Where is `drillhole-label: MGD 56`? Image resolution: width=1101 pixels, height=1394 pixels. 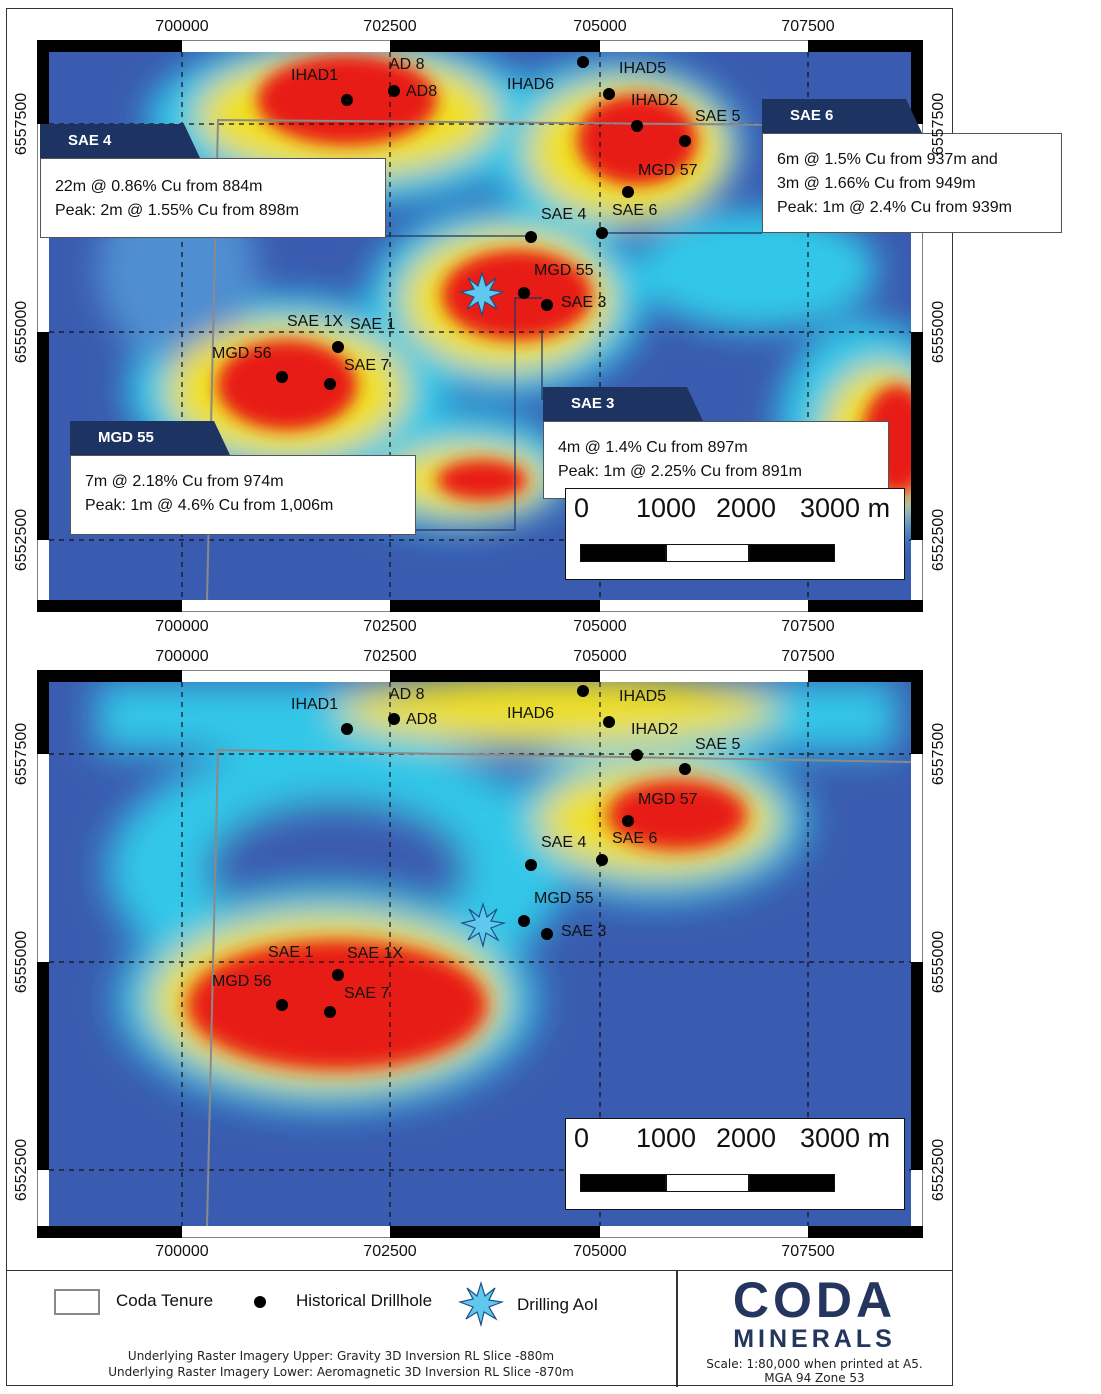 drillhole-label: MGD 56 is located at coordinates (242, 981).